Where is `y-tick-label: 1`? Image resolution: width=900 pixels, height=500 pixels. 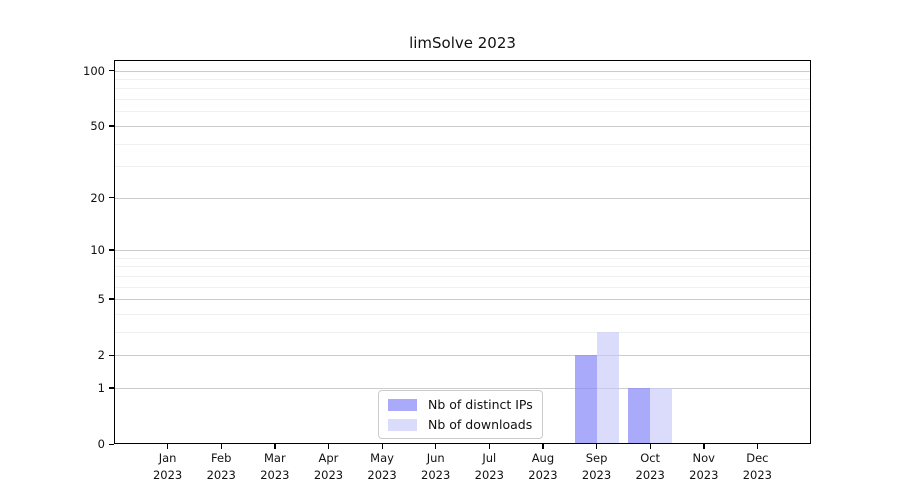
y-tick-label: 1 is located at coordinates (101, 387).